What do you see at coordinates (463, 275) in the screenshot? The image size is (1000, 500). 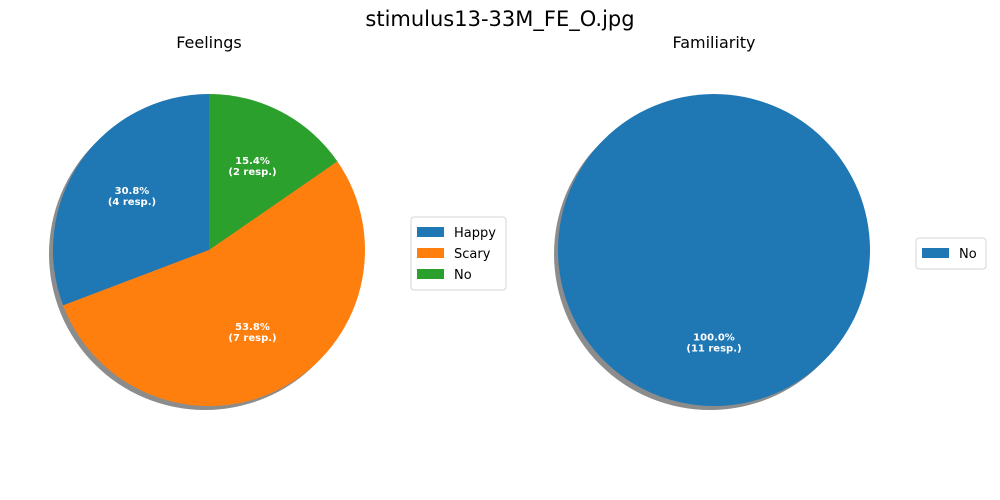 I see `legend-label-feelings-no: No` at bounding box center [463, 275].